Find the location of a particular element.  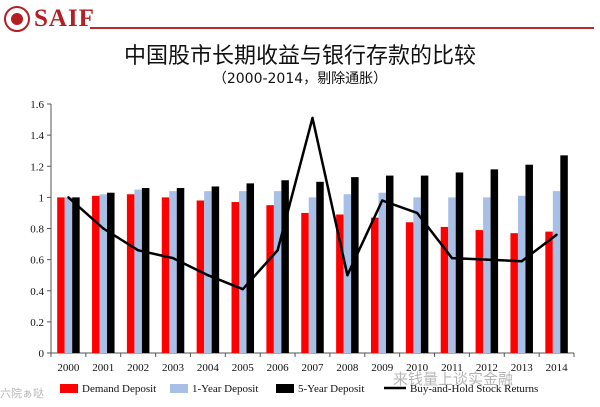

legend-stock-returns-label: Buy-and-Hold Stock Returns is located at coordinates (474, 389).